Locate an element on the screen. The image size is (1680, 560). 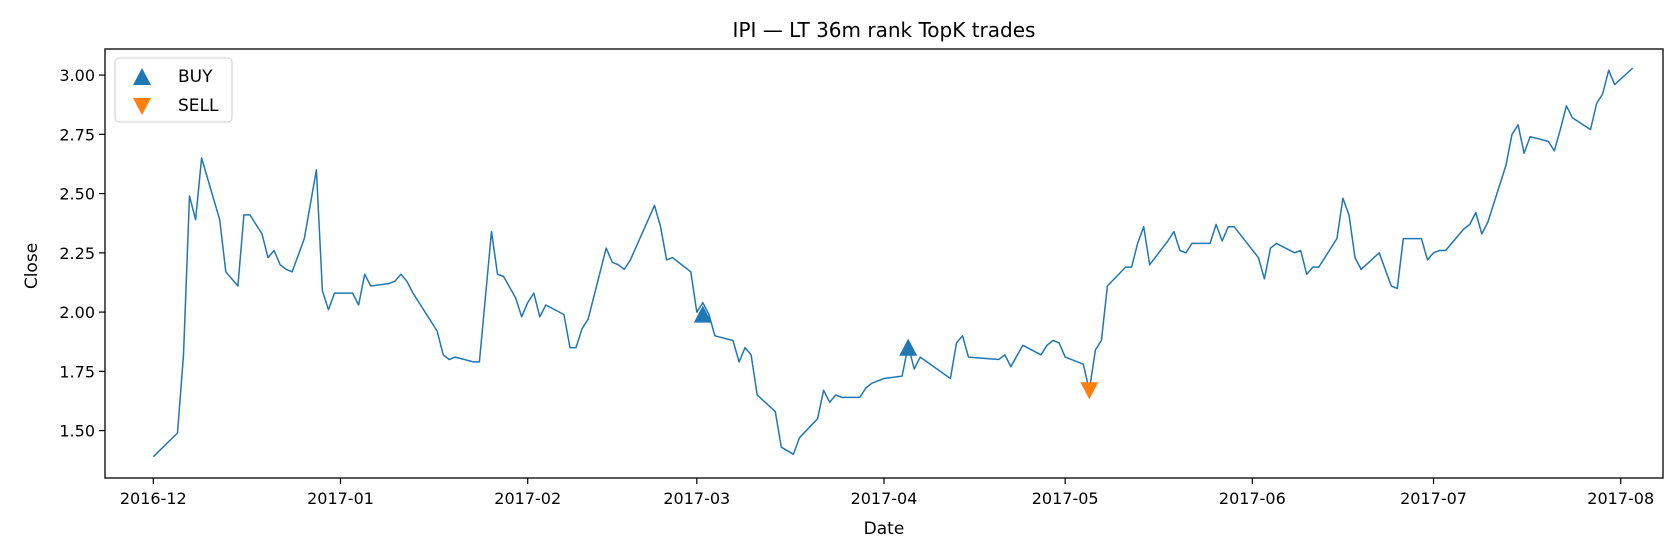
legend: BUY SELL is located at coordinates (173, 90).